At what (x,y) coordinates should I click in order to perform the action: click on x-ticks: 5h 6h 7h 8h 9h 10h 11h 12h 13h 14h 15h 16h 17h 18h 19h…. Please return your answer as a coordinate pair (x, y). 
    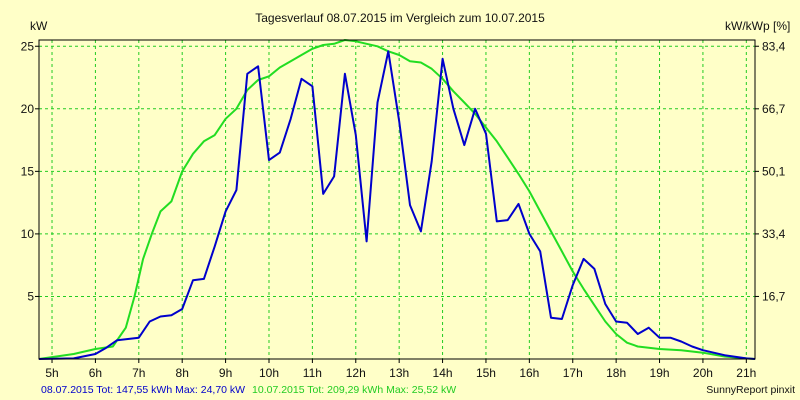
    Looking at the image, I should click on (400, 369).